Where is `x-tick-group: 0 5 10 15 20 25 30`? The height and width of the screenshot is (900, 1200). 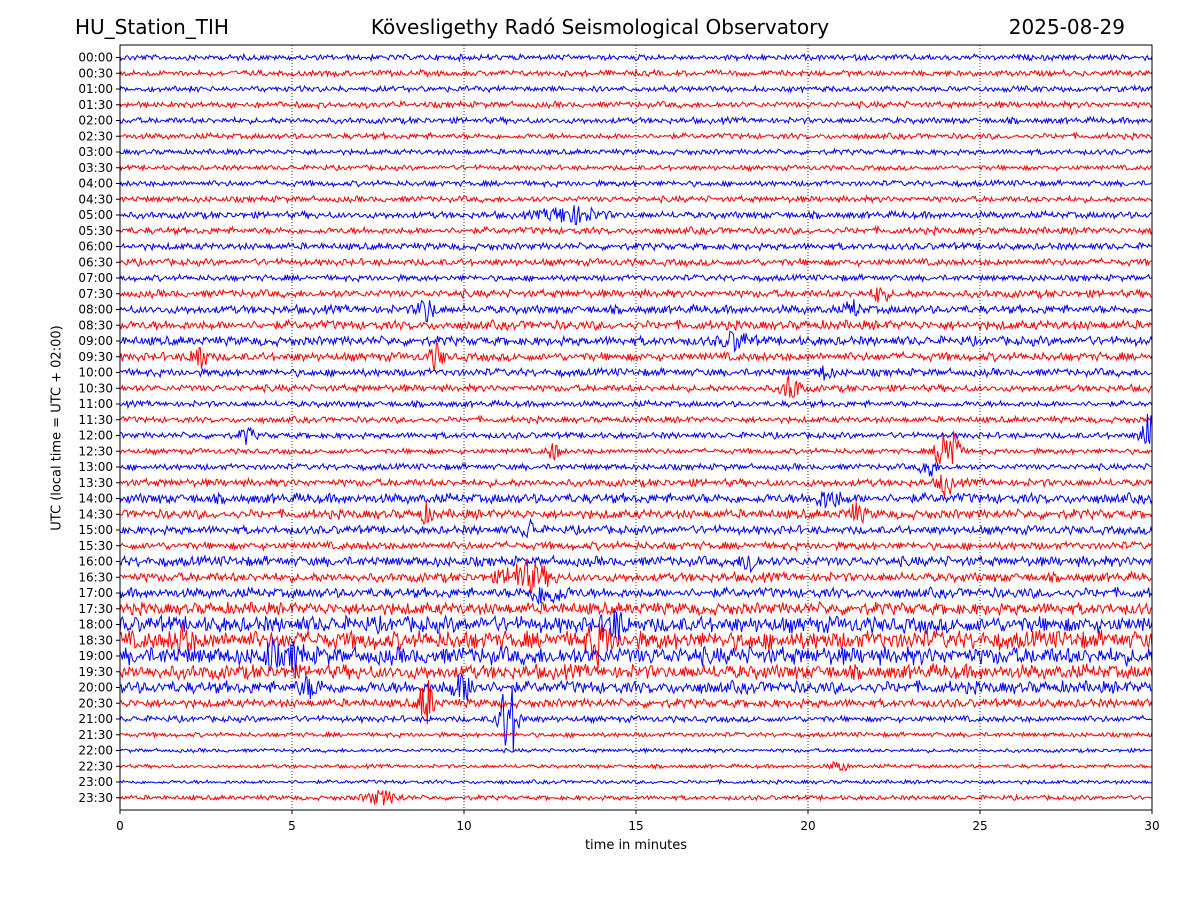 x-tick-group: 0 5 10 15 20 25 30 is located at coordinates (638, 821).